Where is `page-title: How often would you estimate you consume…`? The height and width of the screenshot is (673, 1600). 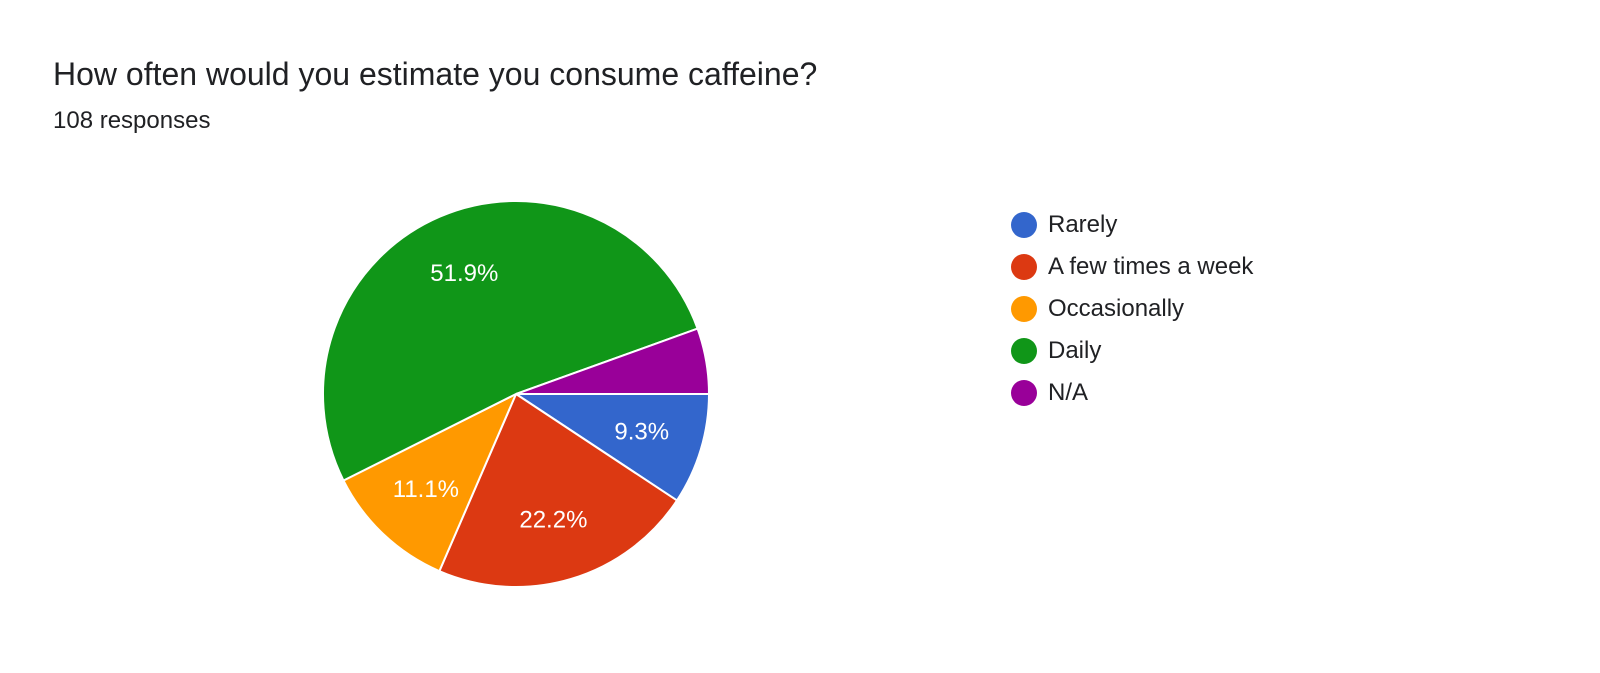
page-title: How often would you estimate you consume… is located at coordinates (435, 74).